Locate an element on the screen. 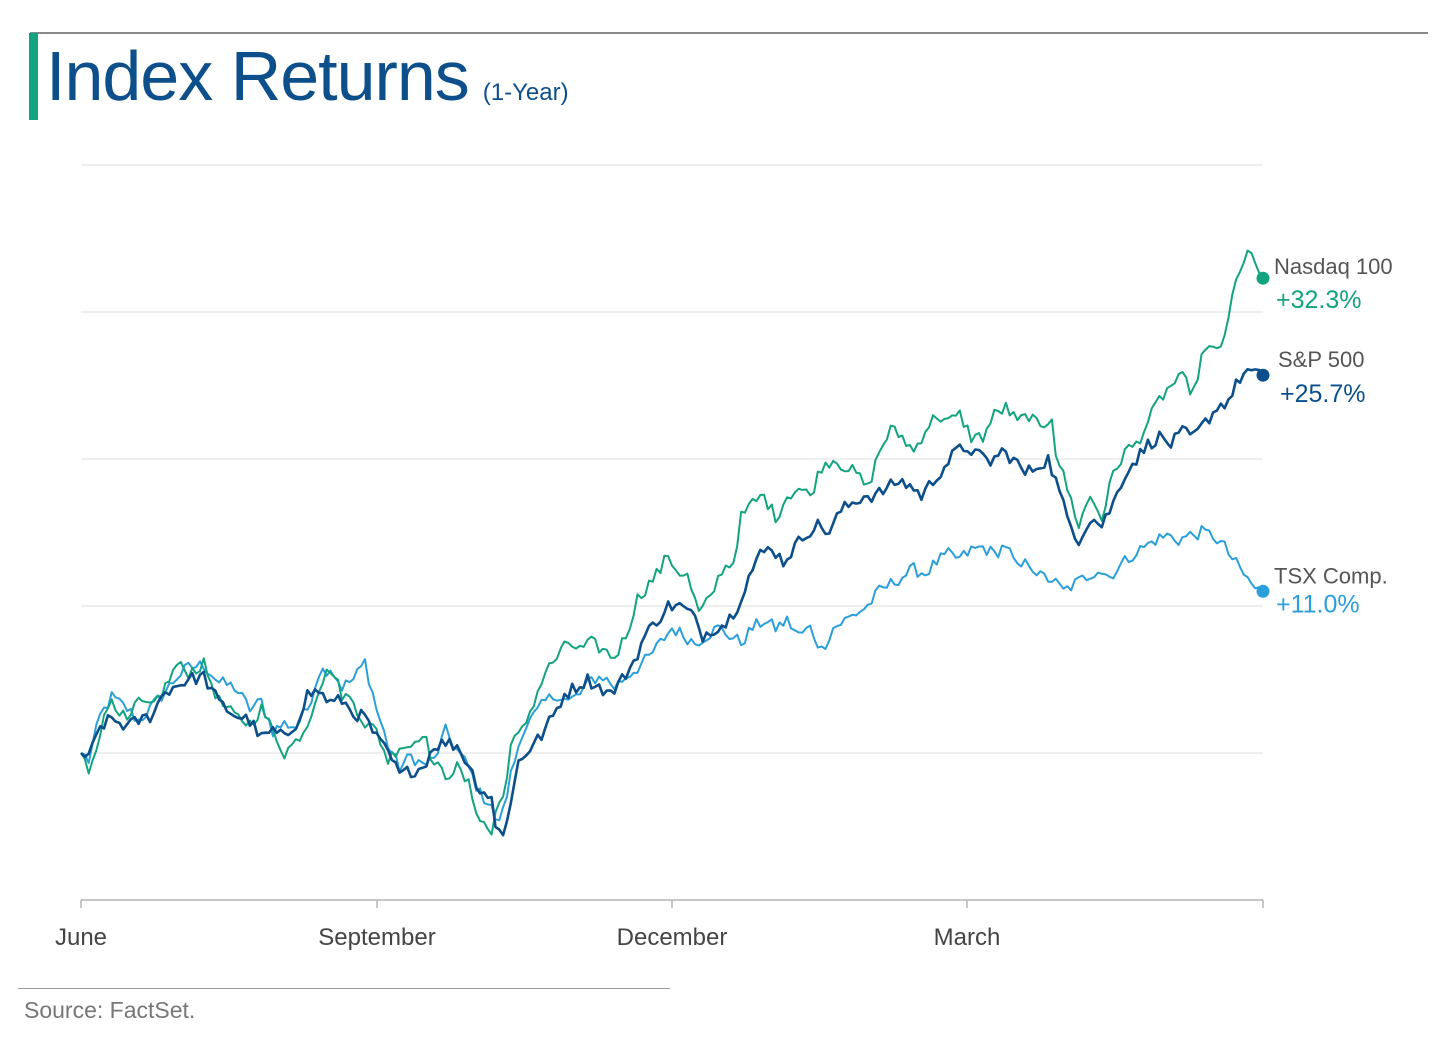 The width and height of the screenshot is (1456, 1039). series-value-nasdaq-100: +32.3% is located at coordinates (1319, 300).